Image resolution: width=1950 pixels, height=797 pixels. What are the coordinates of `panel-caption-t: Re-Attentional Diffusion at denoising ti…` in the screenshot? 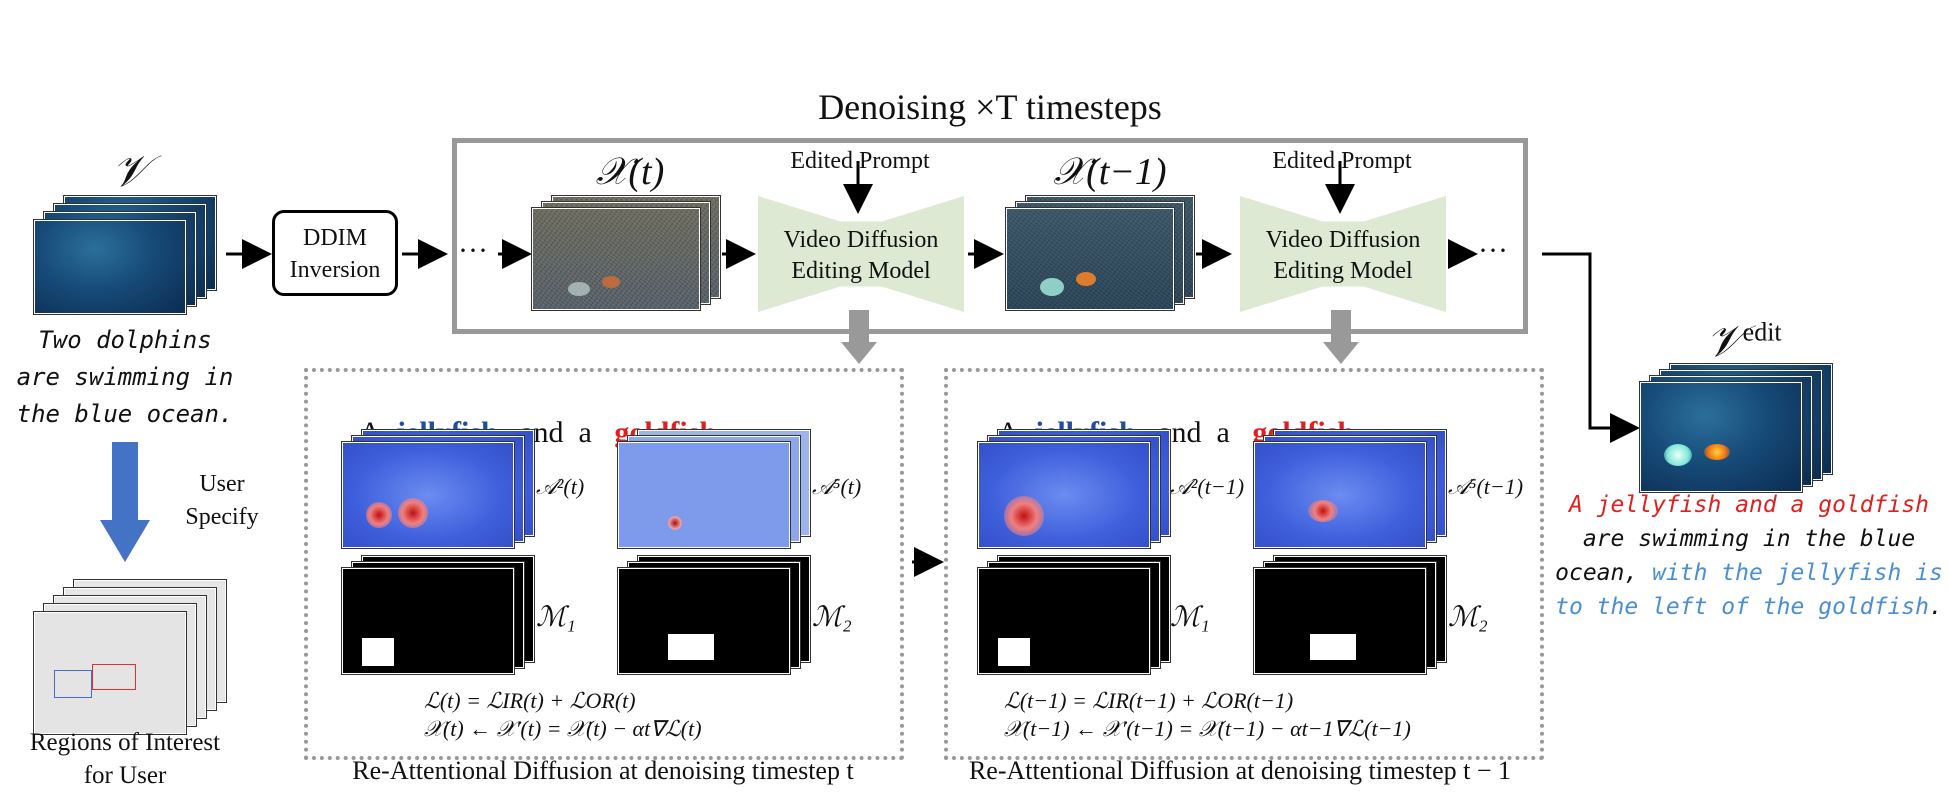 It's located at (603, 770).